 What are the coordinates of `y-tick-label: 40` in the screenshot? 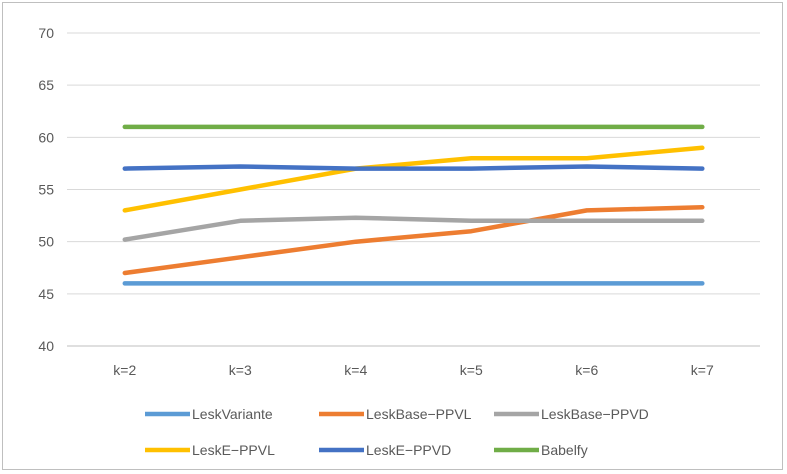 It's located at (46, 346).